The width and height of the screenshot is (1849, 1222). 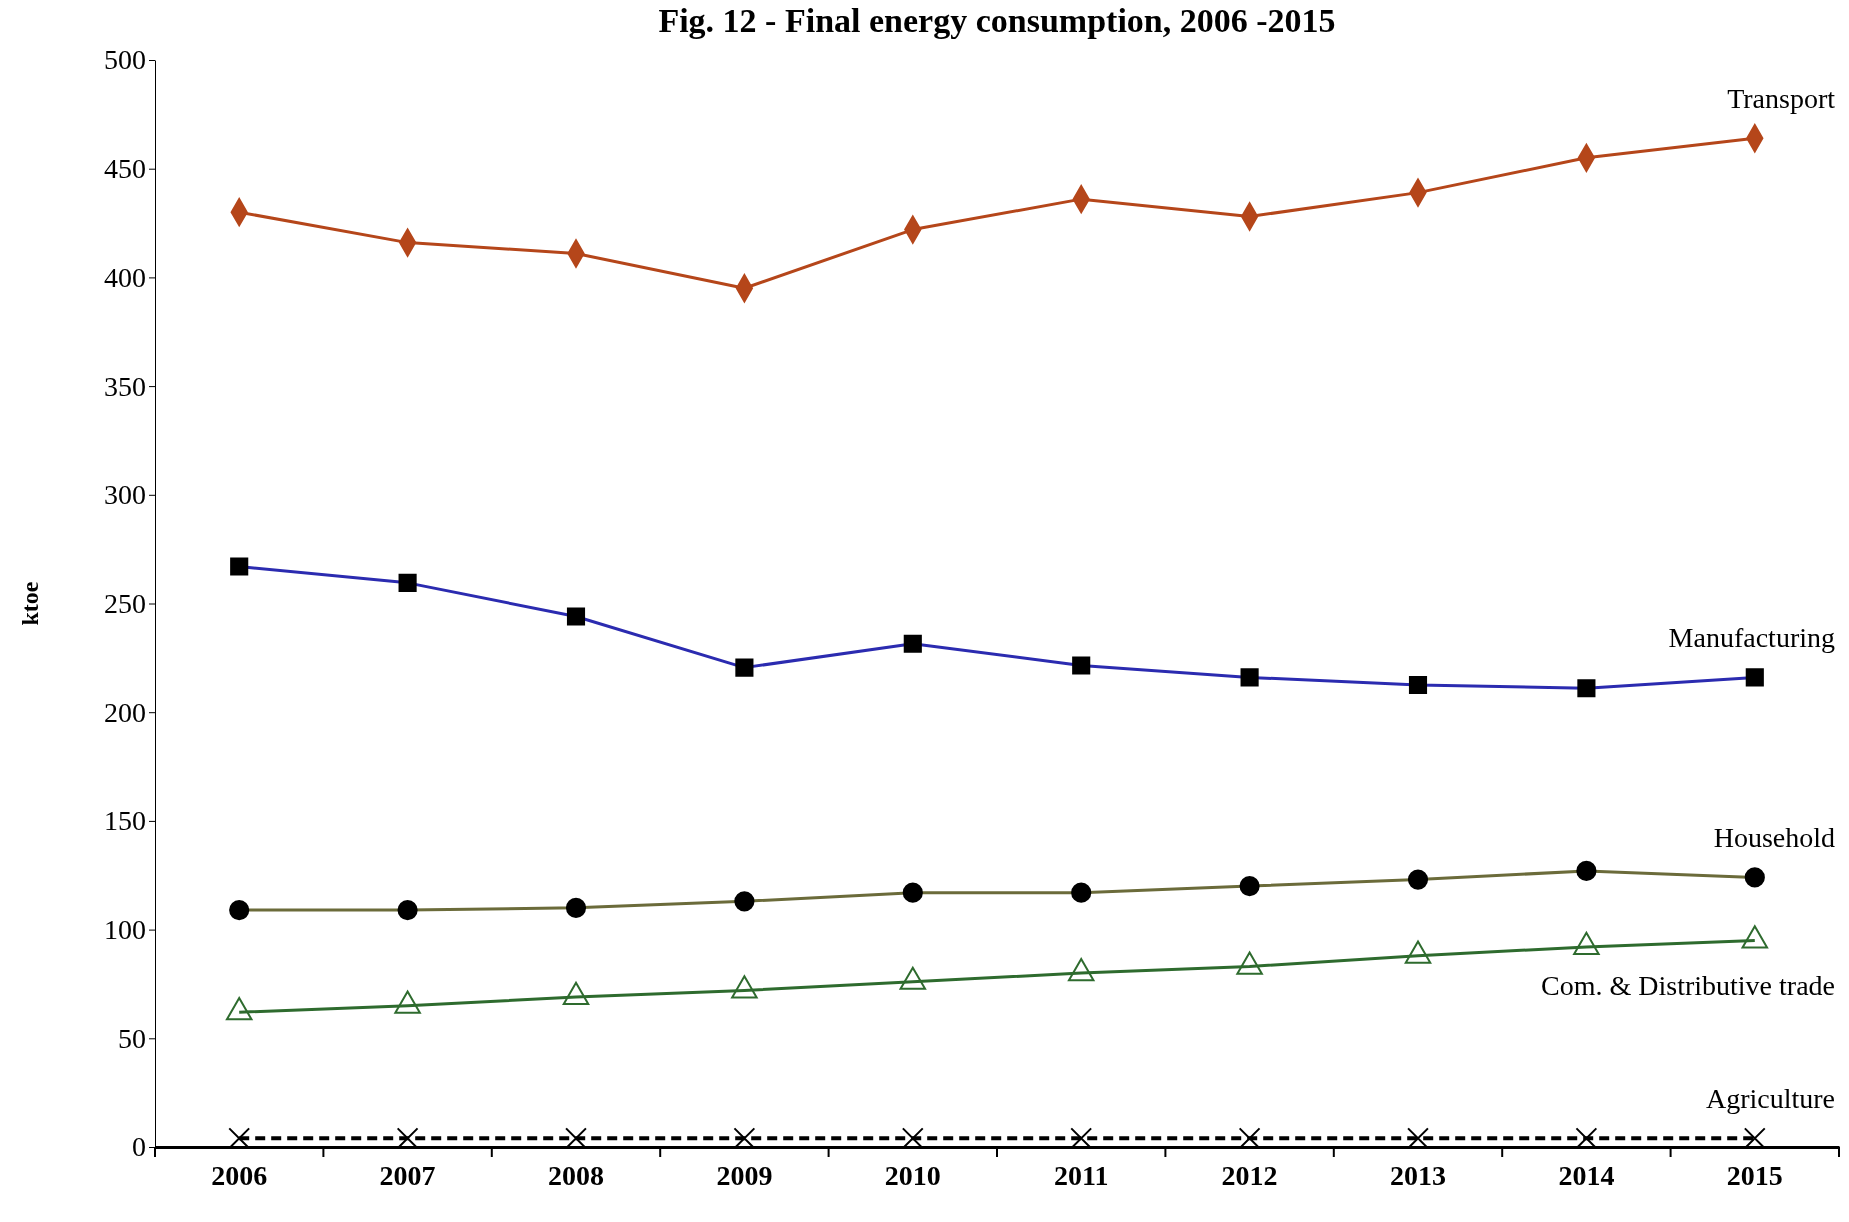 What do you see at coordinates (576, 1175) in the screenshot?
I see `x-tick-label: 2008` at bounding box center [576, 1175].